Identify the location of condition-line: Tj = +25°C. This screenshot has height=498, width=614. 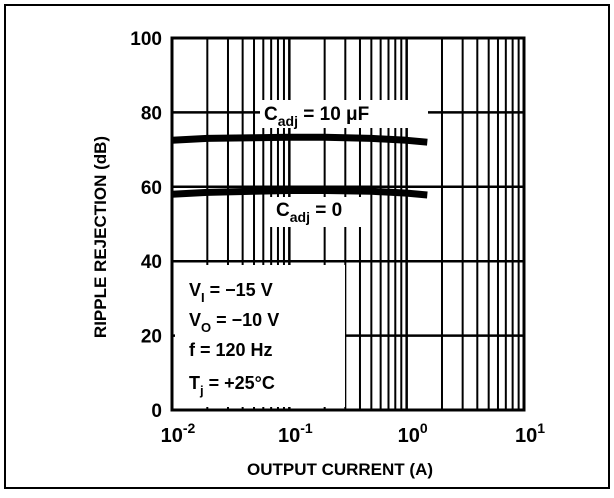
(232, 385).